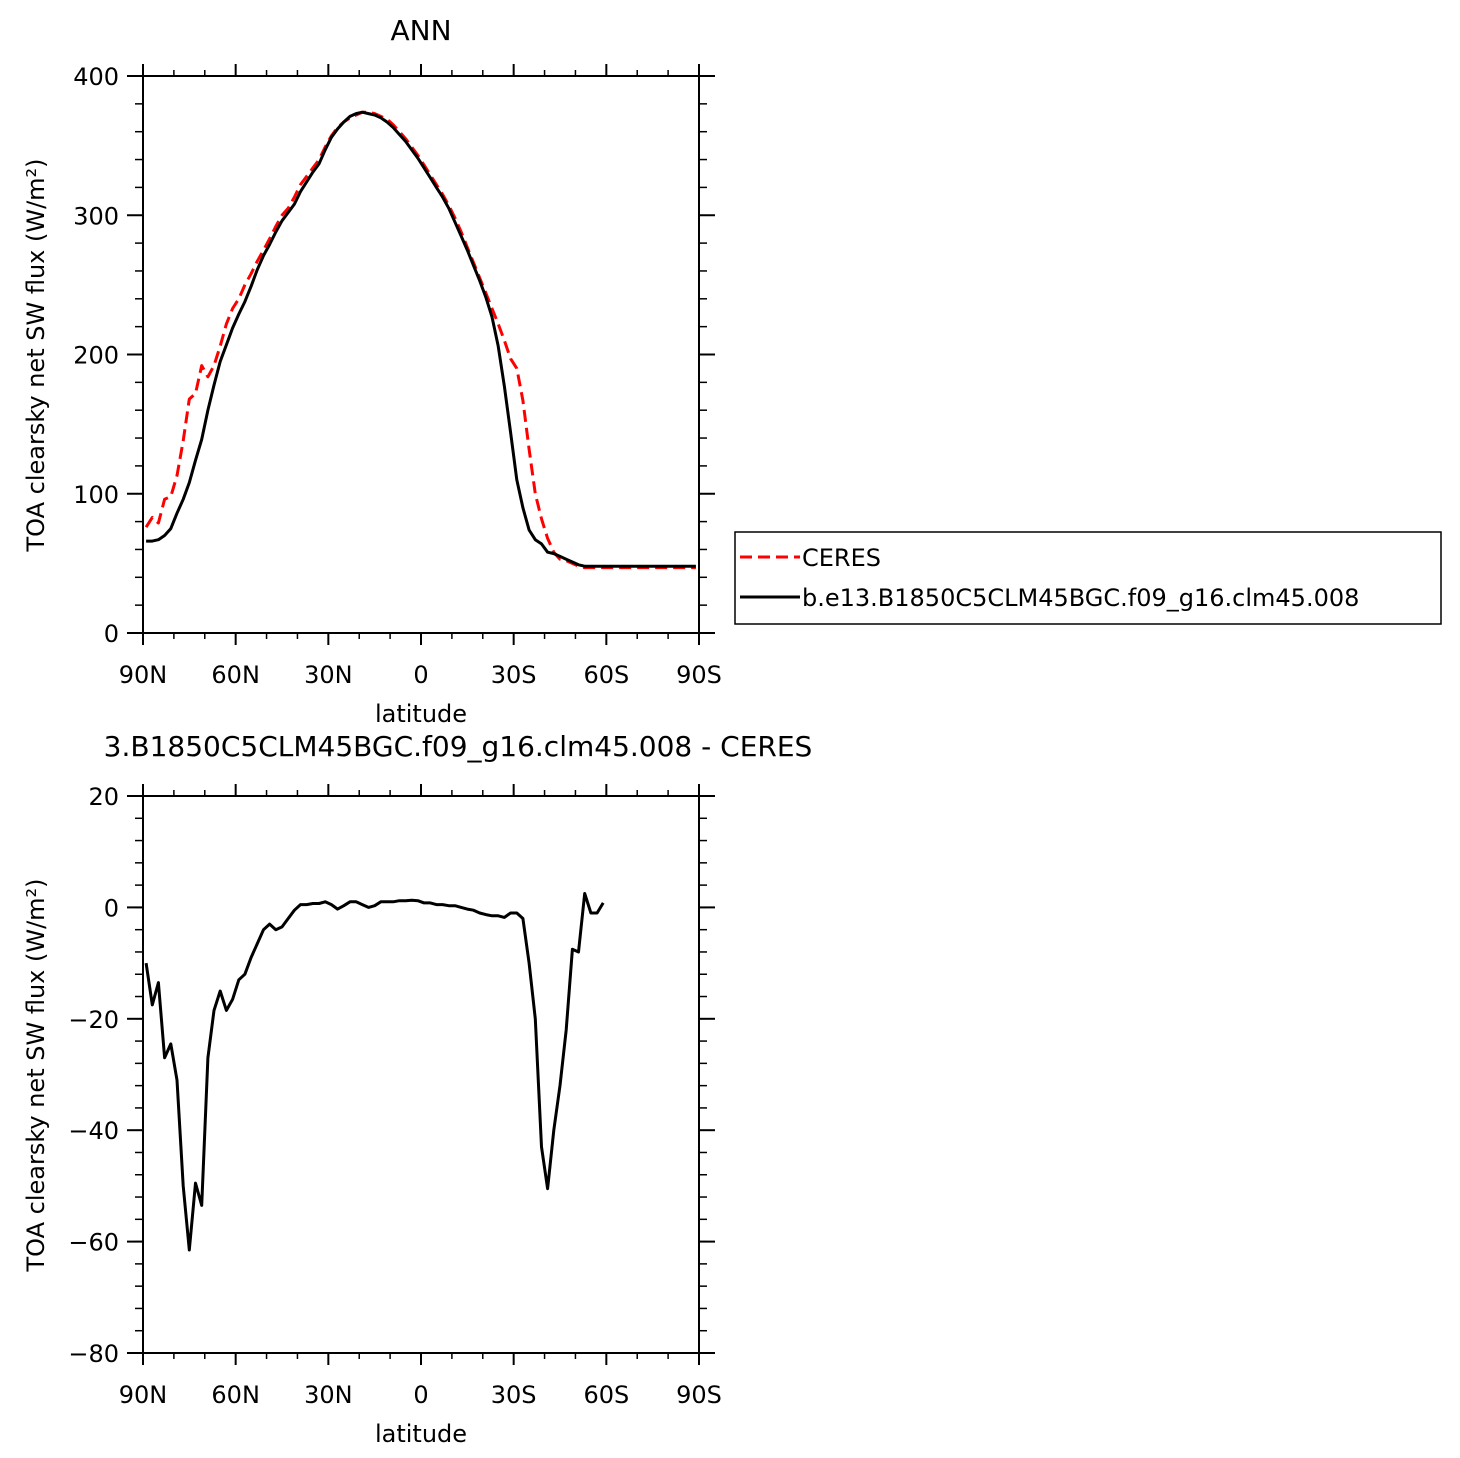 This screenshot has height=1458, width=1460. Describe the element at coordinates (111, 908) in the screenshot. I see `bottom-ytick-label: 0` at that location.